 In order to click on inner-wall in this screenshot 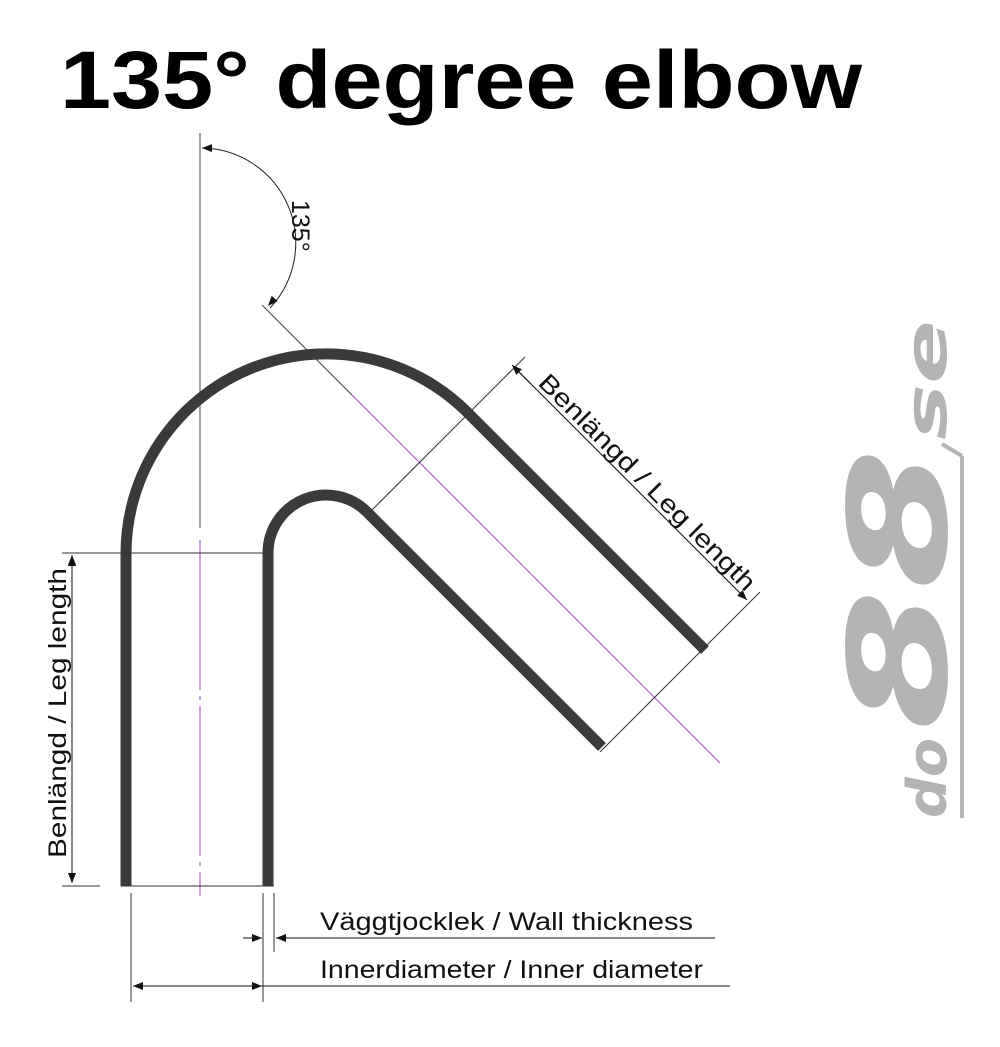, I will do `click(434, 687)`.